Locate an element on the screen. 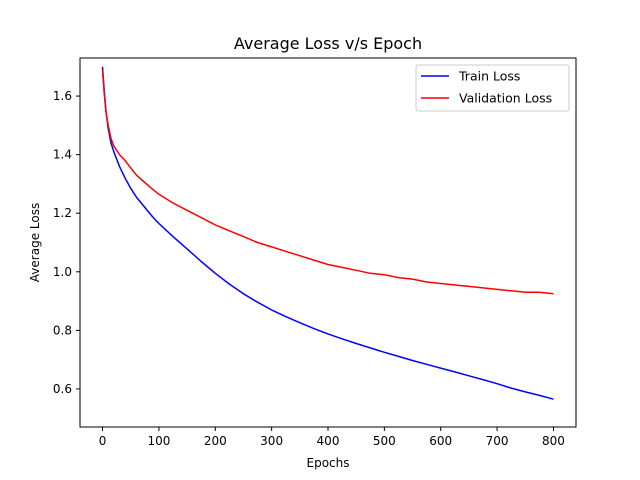 This screenshot has height=480, width=640. x-tick-label: 700 is located at coordinates (497, 441).